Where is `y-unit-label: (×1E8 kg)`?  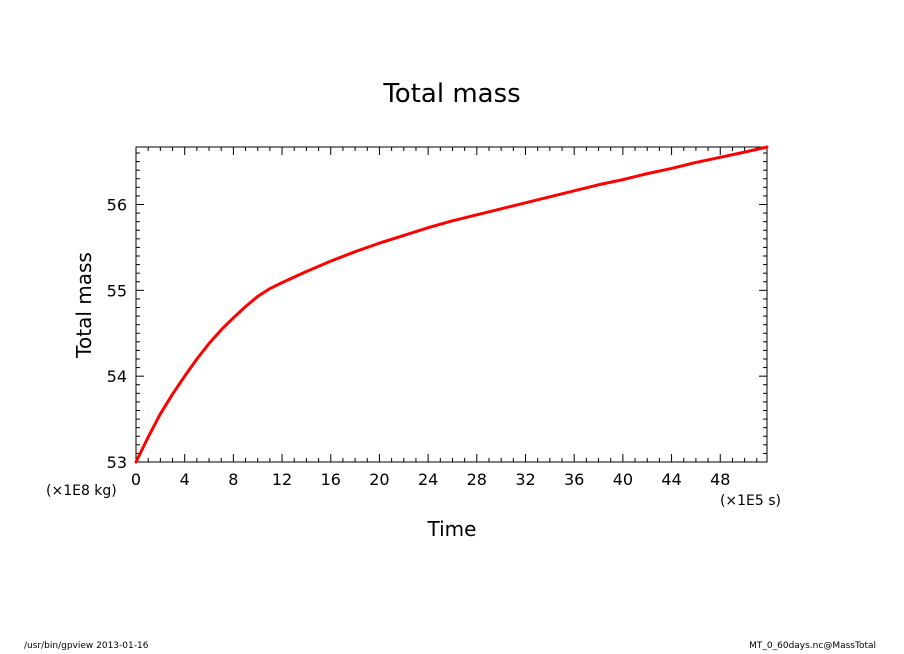 y-unit-label: (×1E8 kg) is located at coordinates (81, 491).